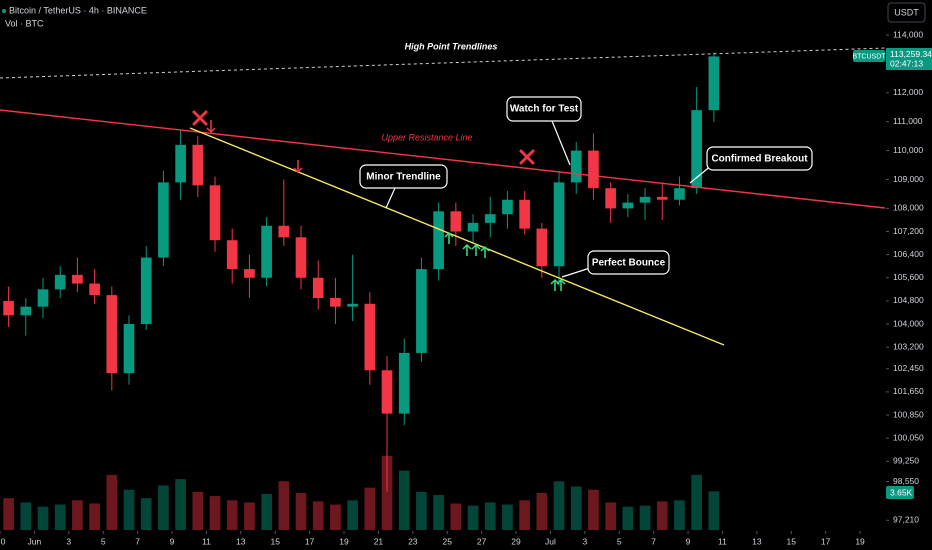  What do you see at coordinates (3, 541) in the screenshot?
I see `x-tick-label: 0` at bounding box center [3, 541].